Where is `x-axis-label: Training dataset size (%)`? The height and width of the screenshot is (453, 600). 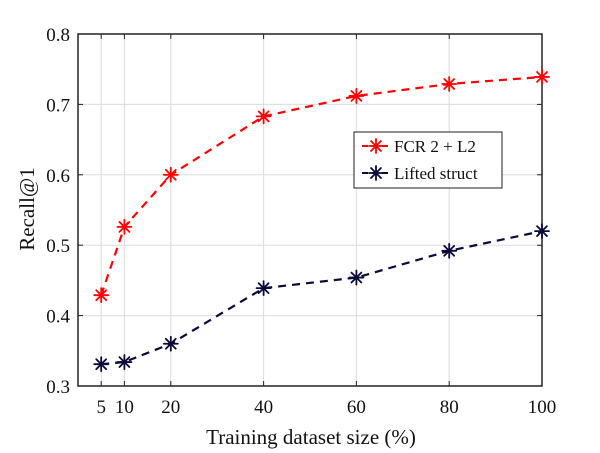
x-axis-label: Training dataset size (%) is located at coordinates (311, 437).